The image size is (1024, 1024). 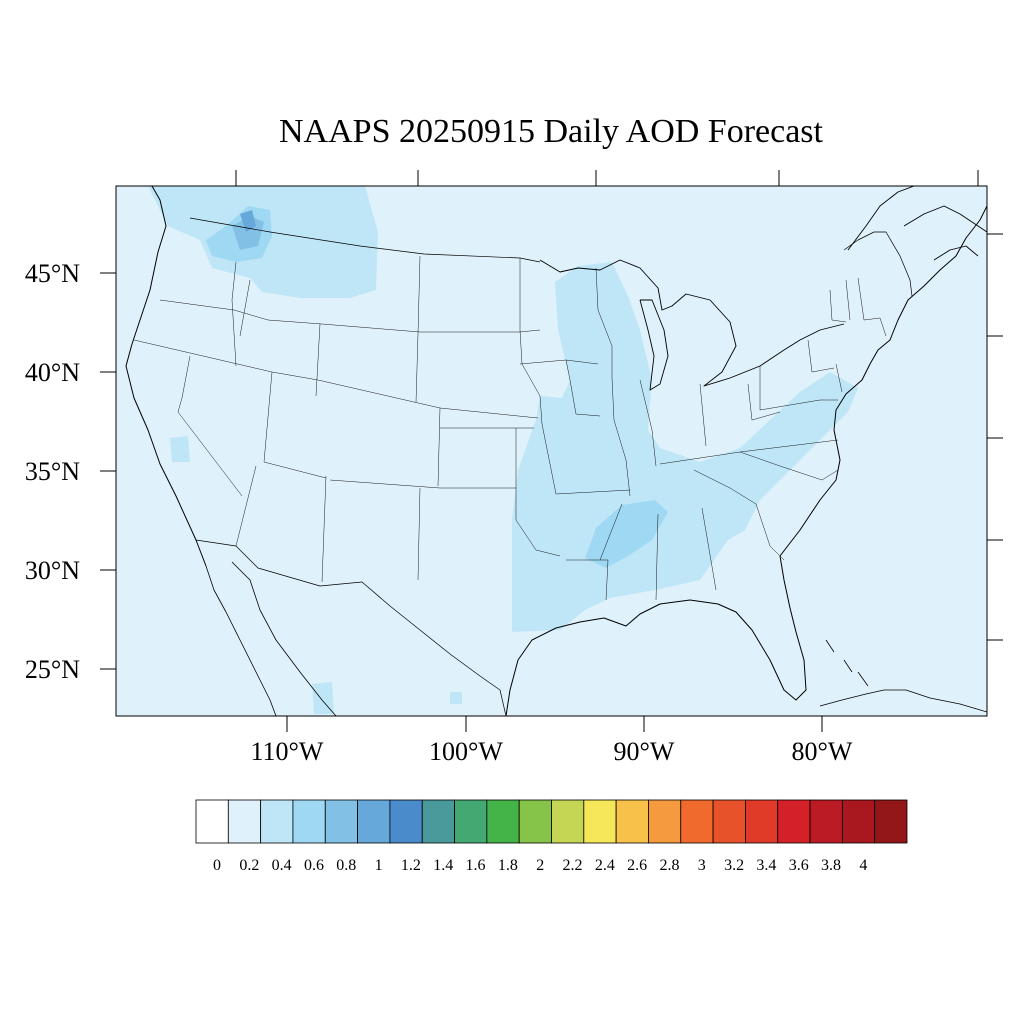 I want to click on colorbar-tick-label: 1.2, so click(x=411, y=865).